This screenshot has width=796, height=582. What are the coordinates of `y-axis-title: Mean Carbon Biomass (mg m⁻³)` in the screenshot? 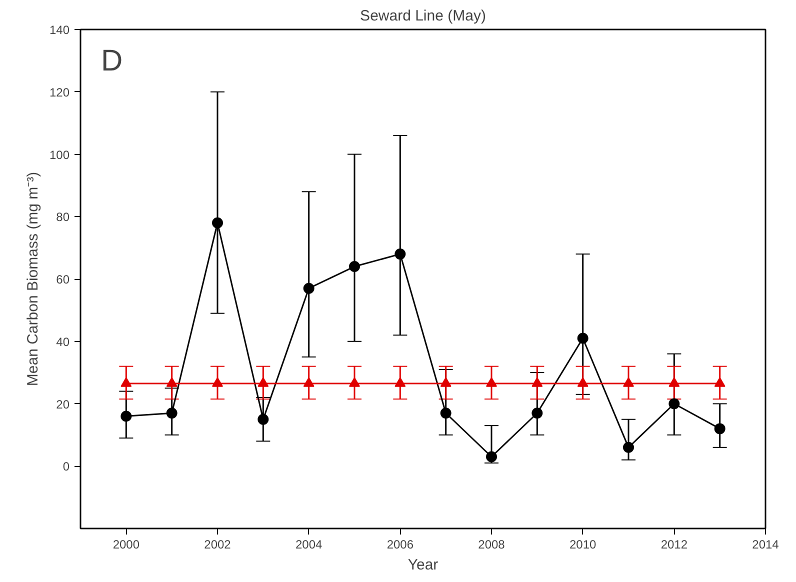 It's located at (33, 279).